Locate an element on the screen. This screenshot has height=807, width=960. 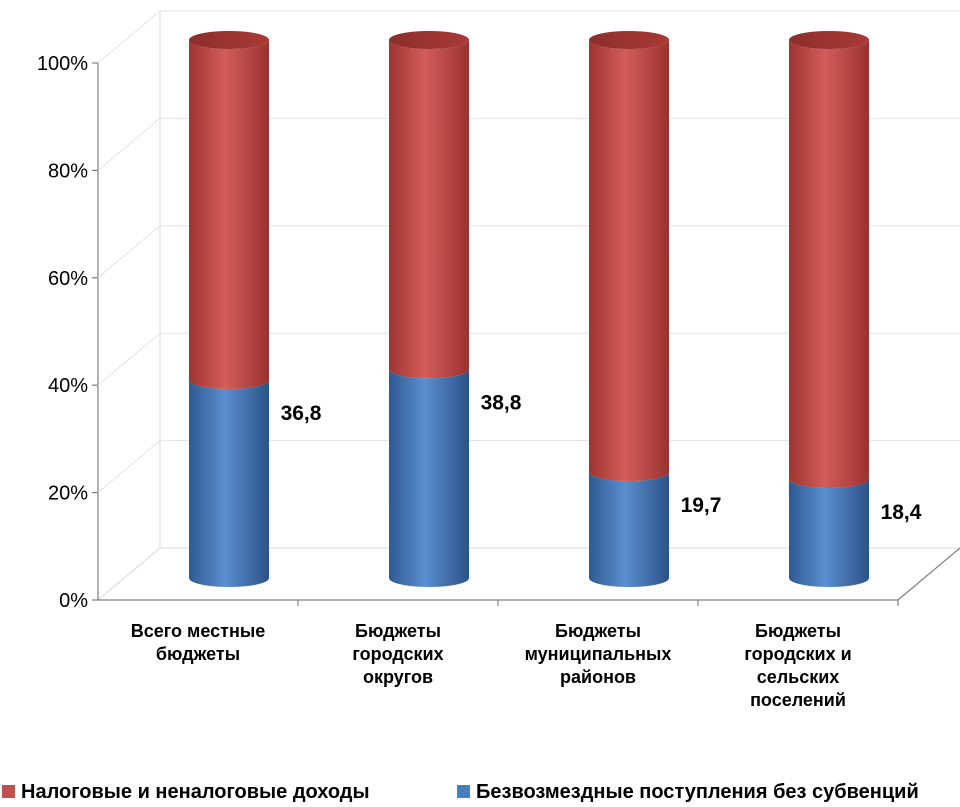
legend-label-grants: Безвозмездные поступления без субвенций is located at coordinates (697, 792).